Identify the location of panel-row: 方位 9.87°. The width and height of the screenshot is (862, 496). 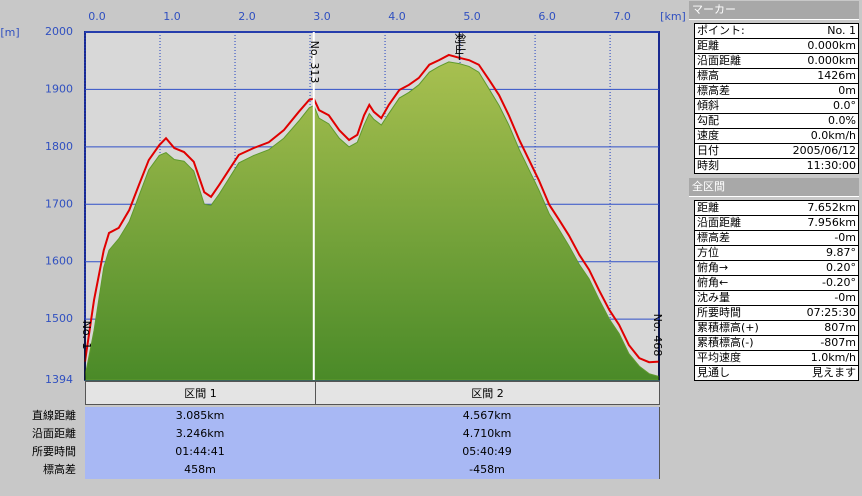
(776, 253).